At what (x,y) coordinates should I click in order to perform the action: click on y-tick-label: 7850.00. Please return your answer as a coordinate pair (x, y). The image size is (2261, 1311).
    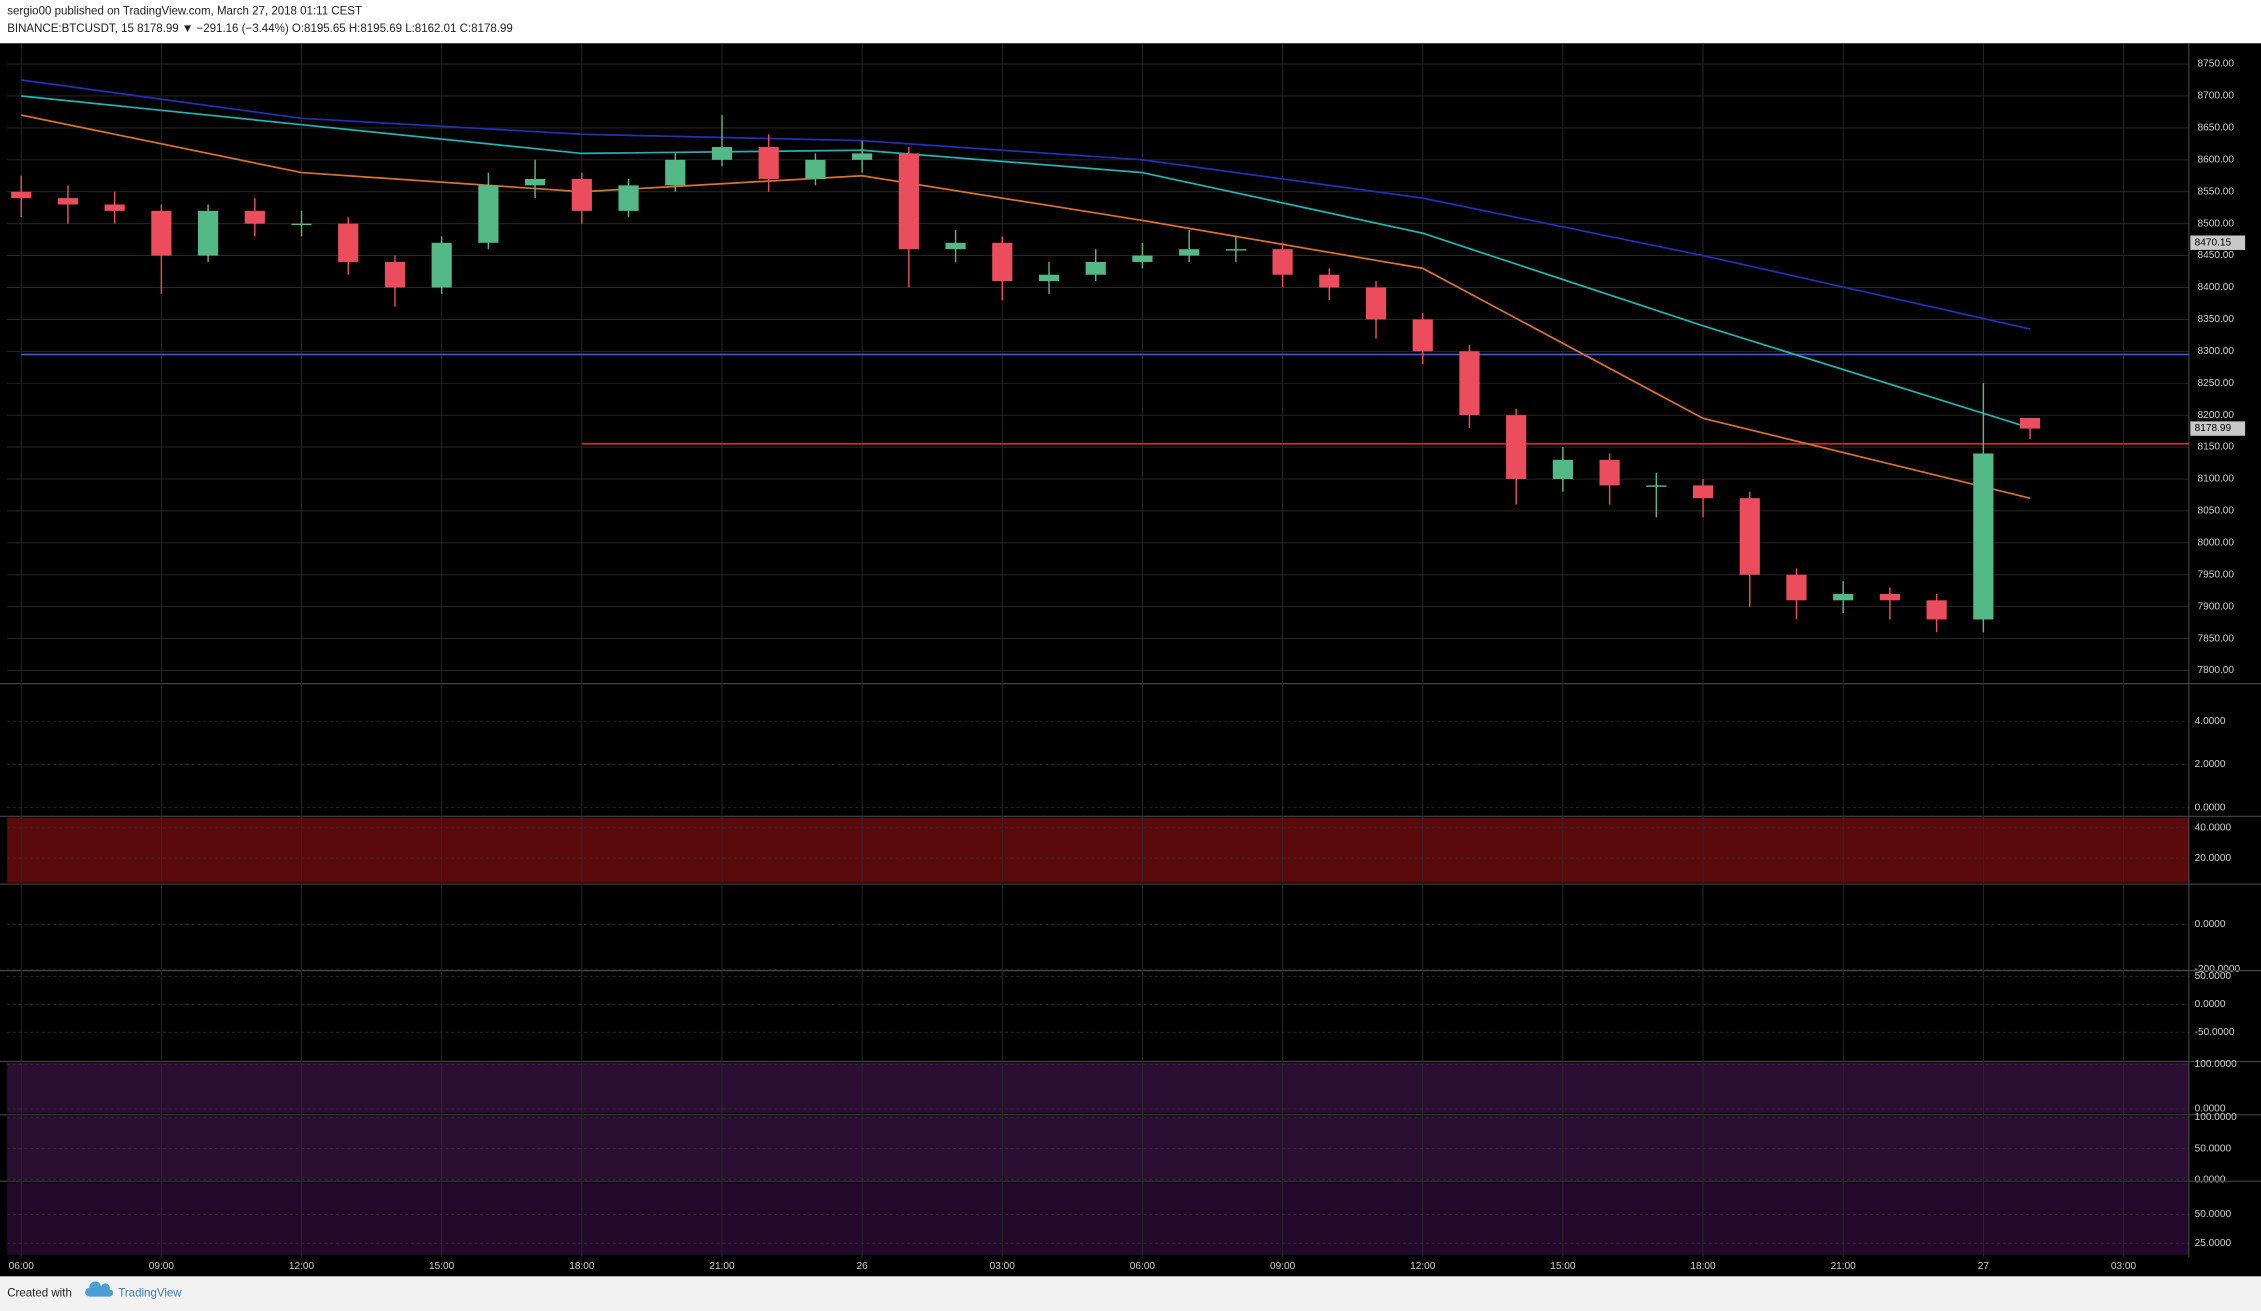
    Looking at the image, I should click on (2216, 638).